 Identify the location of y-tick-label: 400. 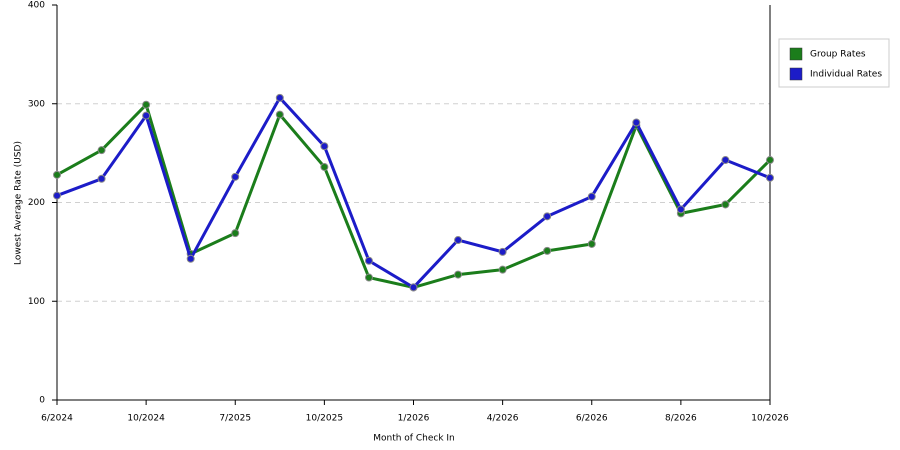
(36, 6).